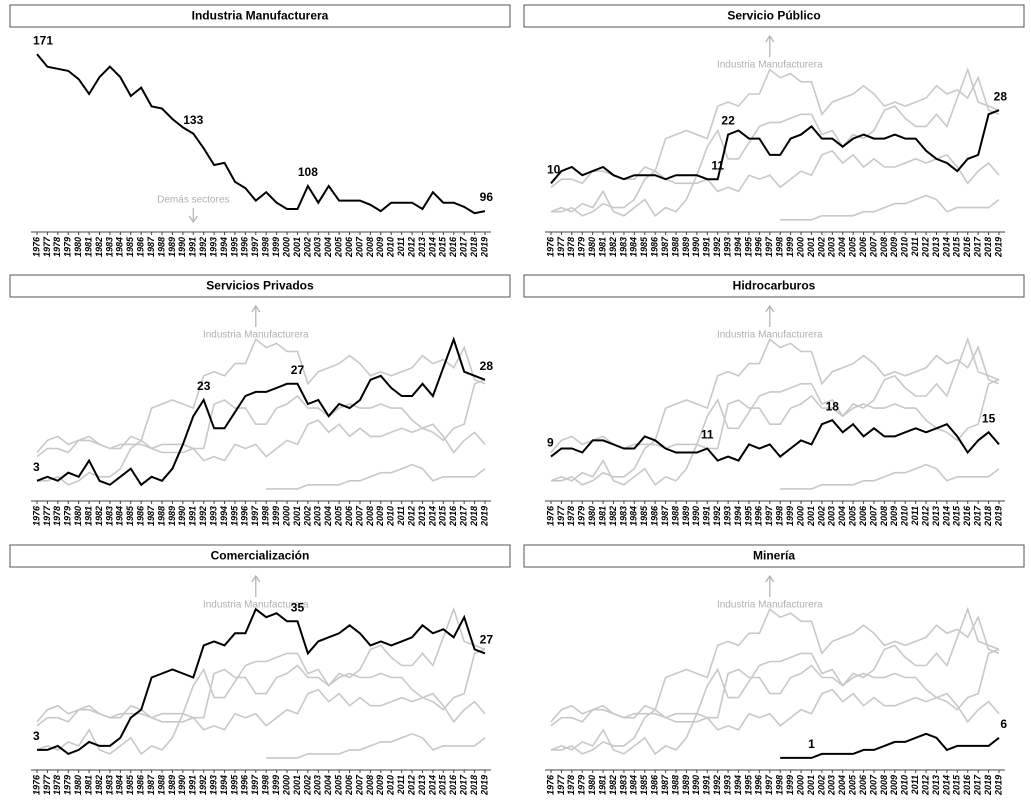  What do you see at coordinates (665, 784) in the screenshot?
I see `x-tick-label: 1987` at bounding box center [665, 784].